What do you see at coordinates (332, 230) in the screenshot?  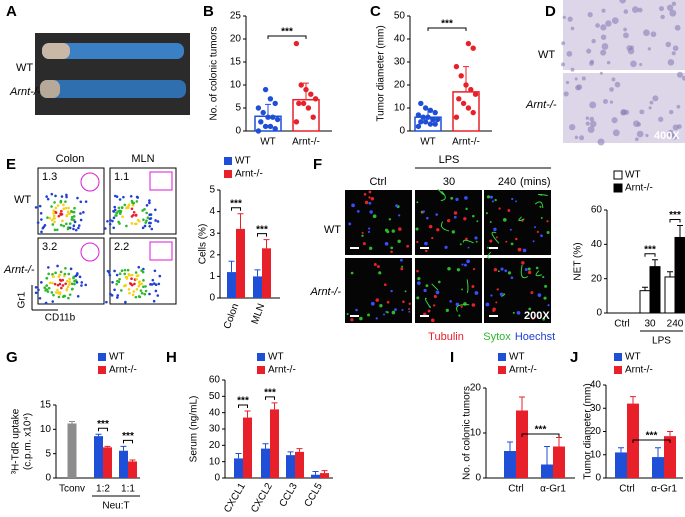 I see `row-label: WT` at bounding box center [332, 230].